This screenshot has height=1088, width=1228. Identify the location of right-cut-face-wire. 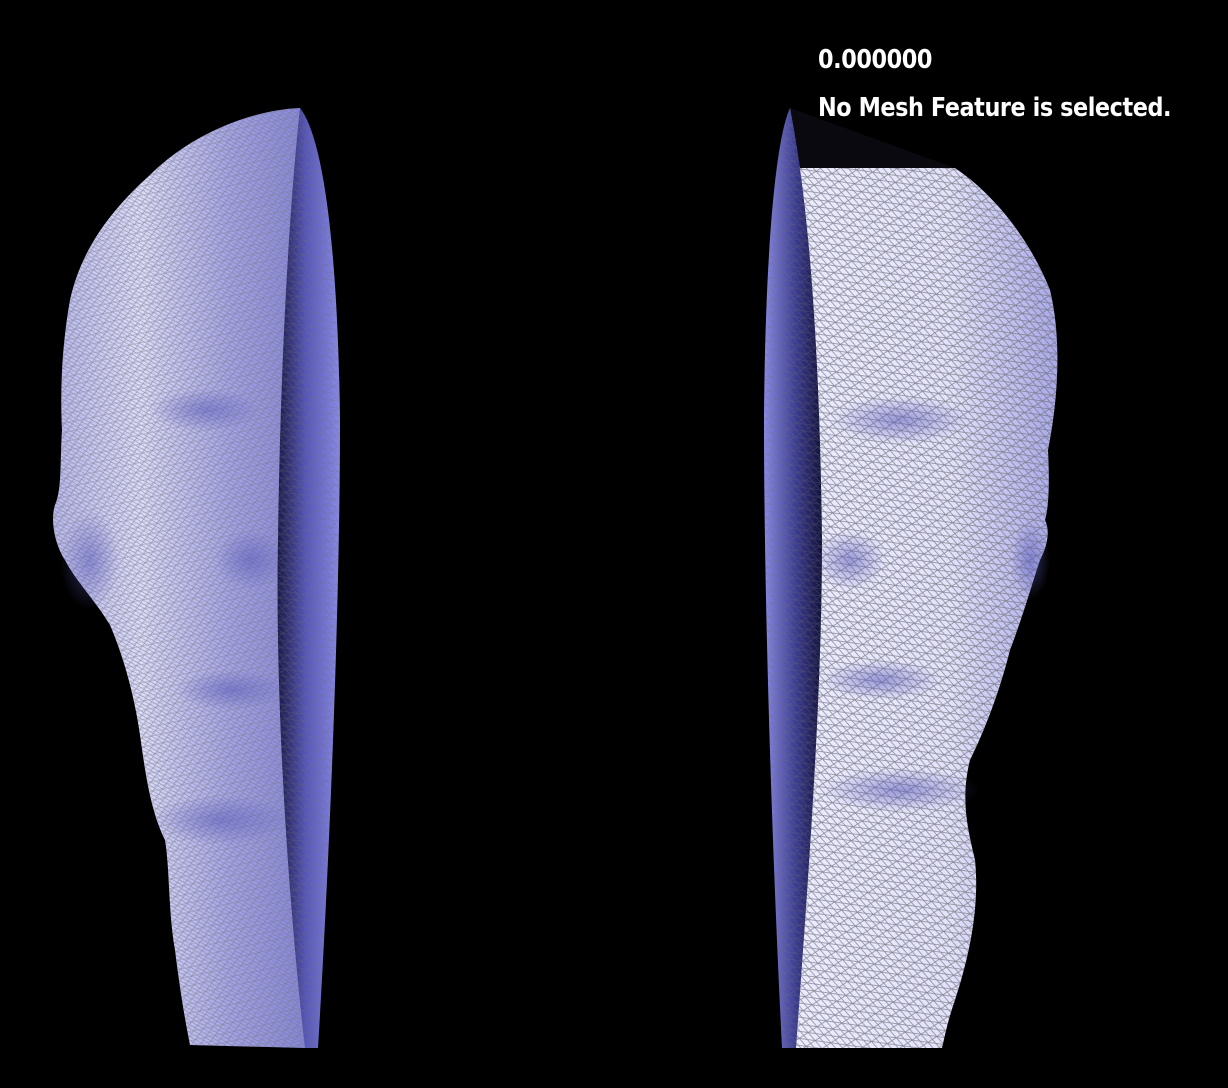
(793, 578).